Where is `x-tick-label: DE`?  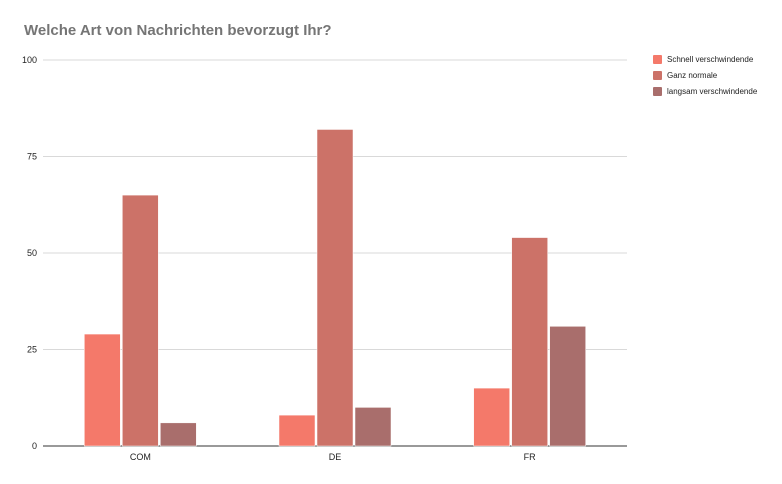 x-tick-label: DE is located at coordinates (335, 457).